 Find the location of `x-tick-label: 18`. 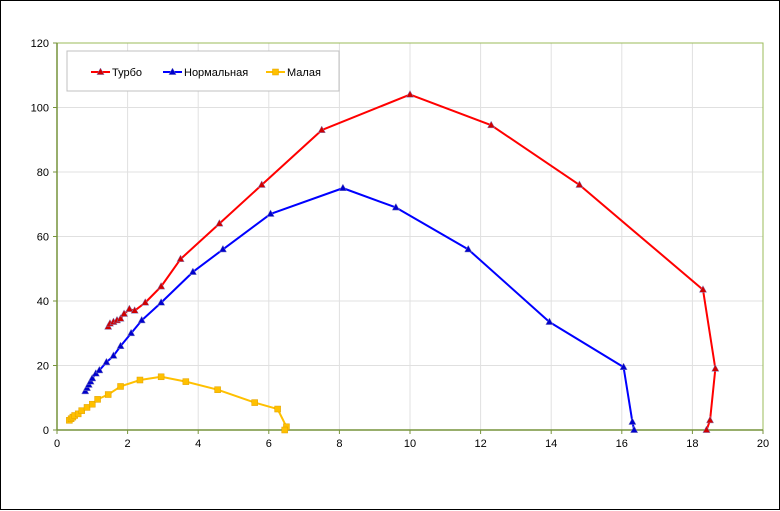

x-tick-label: 18 is located at coordinates (692, 444).